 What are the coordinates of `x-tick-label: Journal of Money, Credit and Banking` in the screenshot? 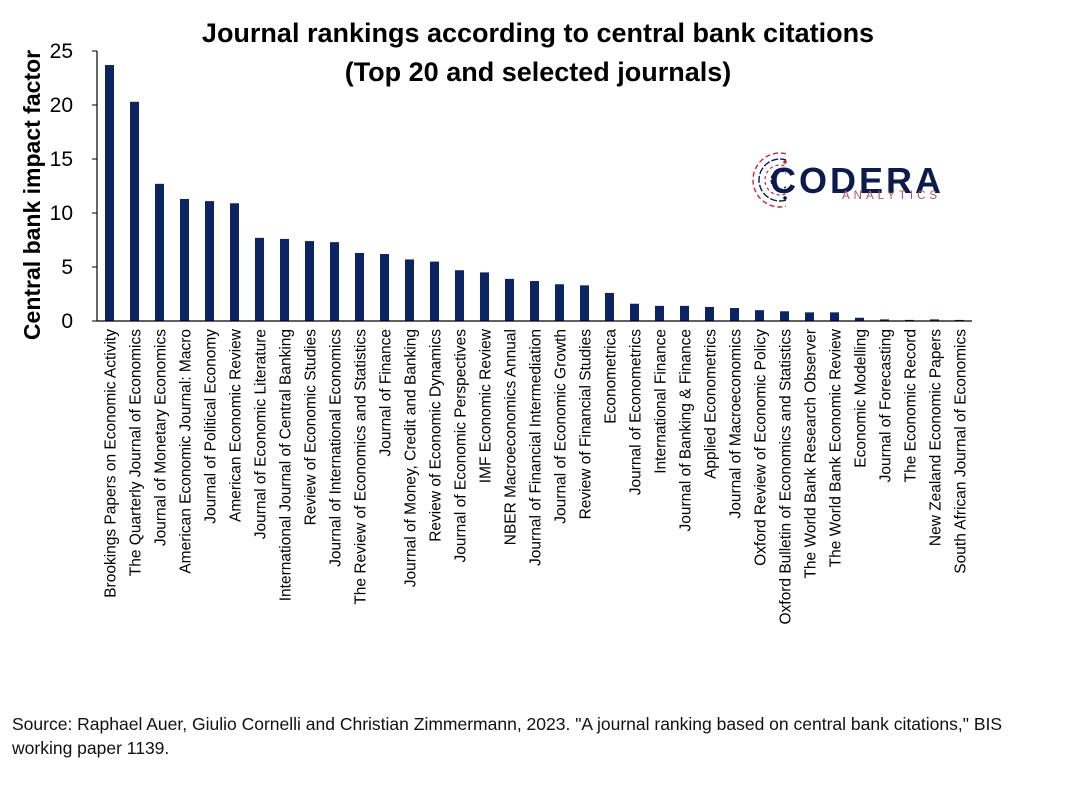 It's located at (411, 458).